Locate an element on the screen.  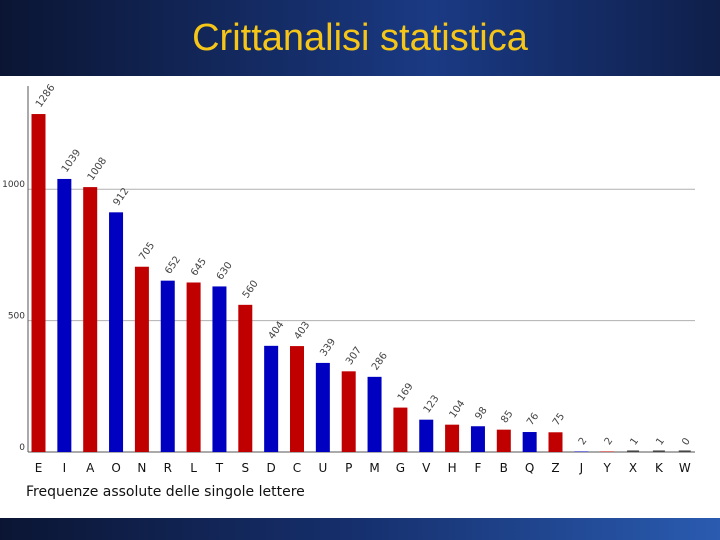
x-tick-label: I is located at coordinates (65, 468).